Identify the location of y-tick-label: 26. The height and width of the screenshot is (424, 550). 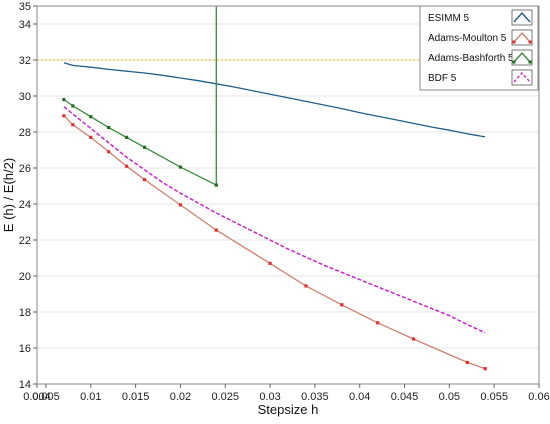
(25, 169).